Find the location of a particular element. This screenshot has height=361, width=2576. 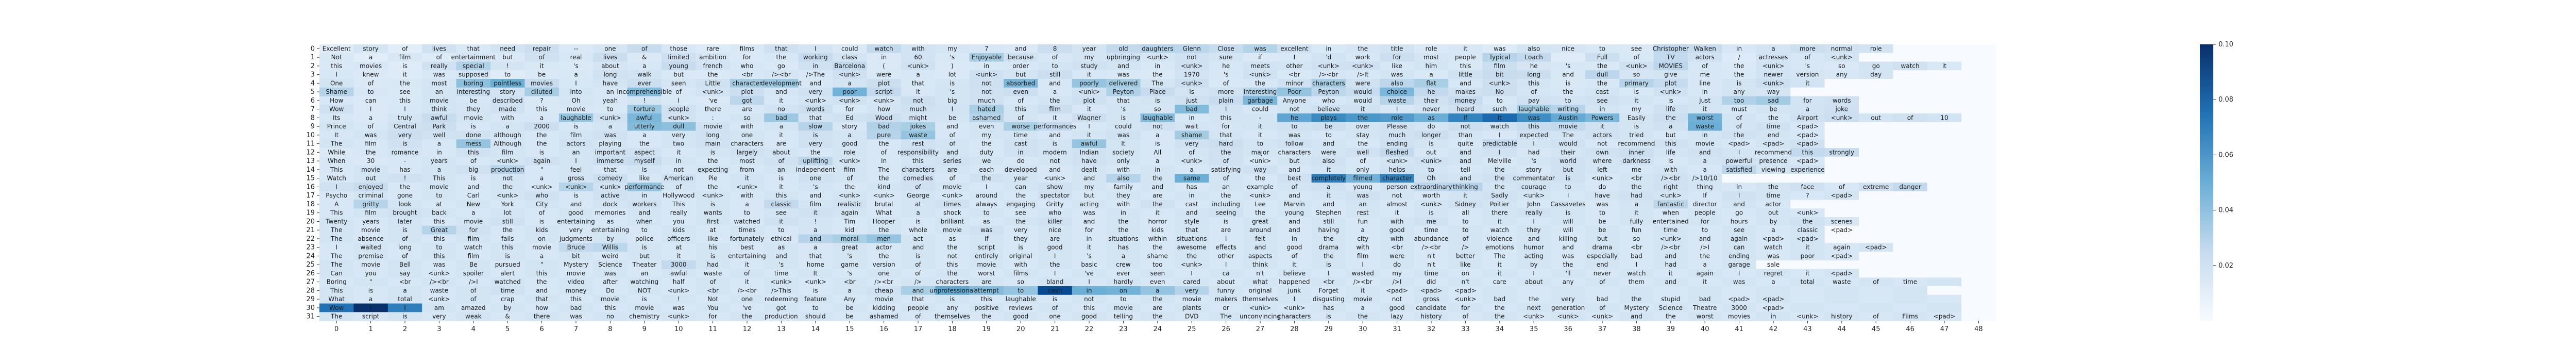

x-tick-label: 43 is located at coordinates (1807, 329).